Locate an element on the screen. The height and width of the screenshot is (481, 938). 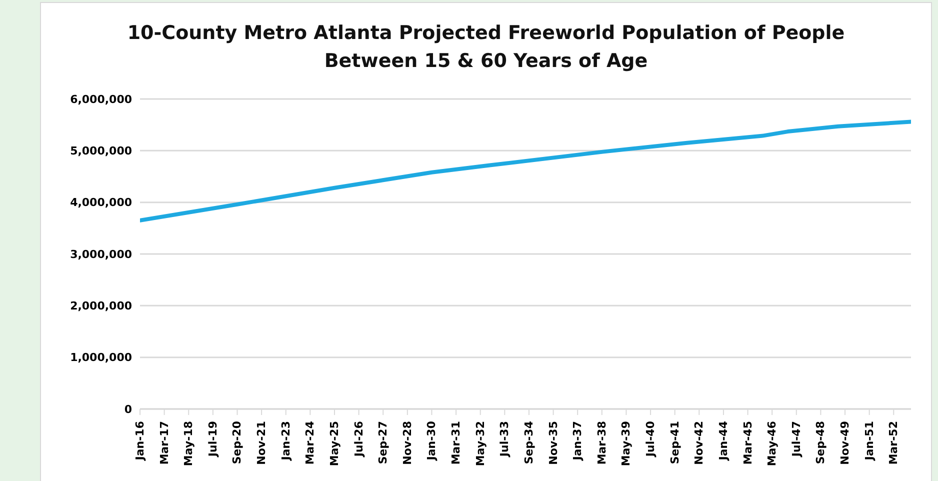
x-tick-label: Sep-20 is located at coordinates (237, 442).